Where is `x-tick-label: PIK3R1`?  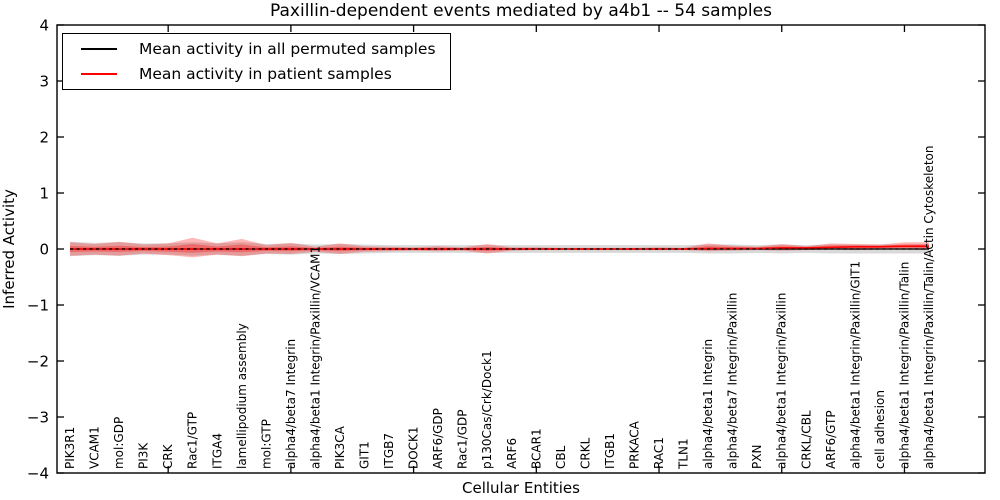 x-tick-label: PIK3R1 is located at coordinates (70, 448).